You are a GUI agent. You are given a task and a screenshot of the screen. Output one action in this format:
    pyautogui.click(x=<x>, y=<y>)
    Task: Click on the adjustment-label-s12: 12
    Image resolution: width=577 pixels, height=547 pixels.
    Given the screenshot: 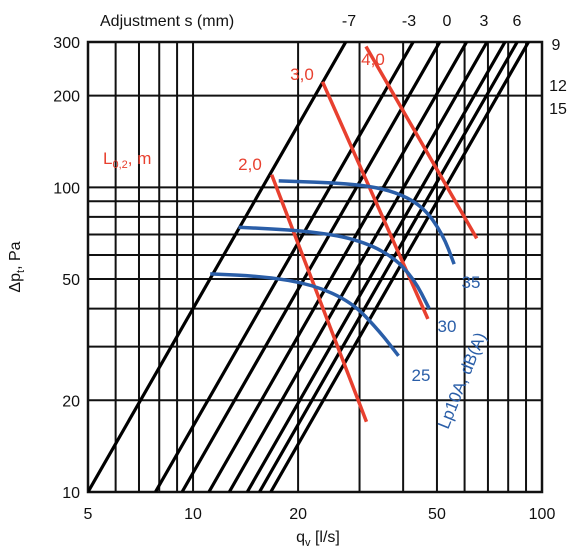 What is the action you would take?
    pyautogui.click(x=558, y=86)
    